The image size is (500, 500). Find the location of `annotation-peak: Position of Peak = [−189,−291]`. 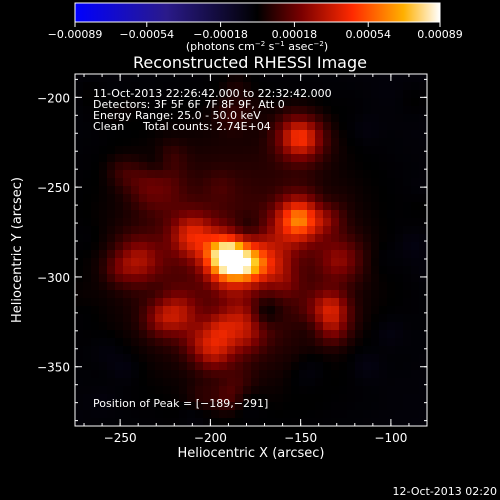

annotation-peak: Position of Peak = [−189,−291] is located at coordinates (180, 403).